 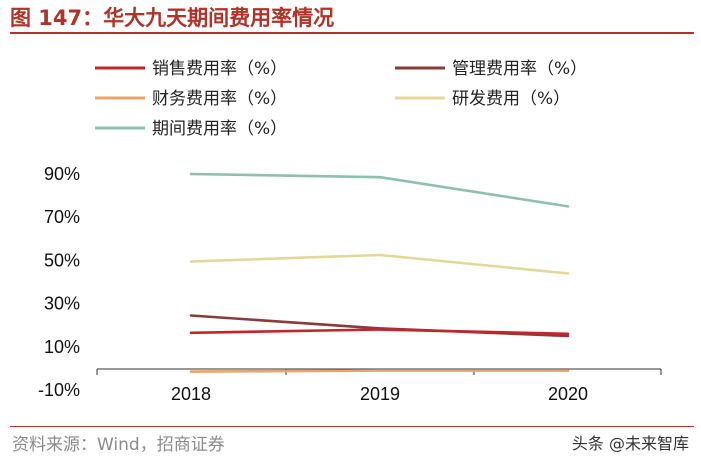 I want to click on x-tick-label: 2018, so click(x=191, y=394).